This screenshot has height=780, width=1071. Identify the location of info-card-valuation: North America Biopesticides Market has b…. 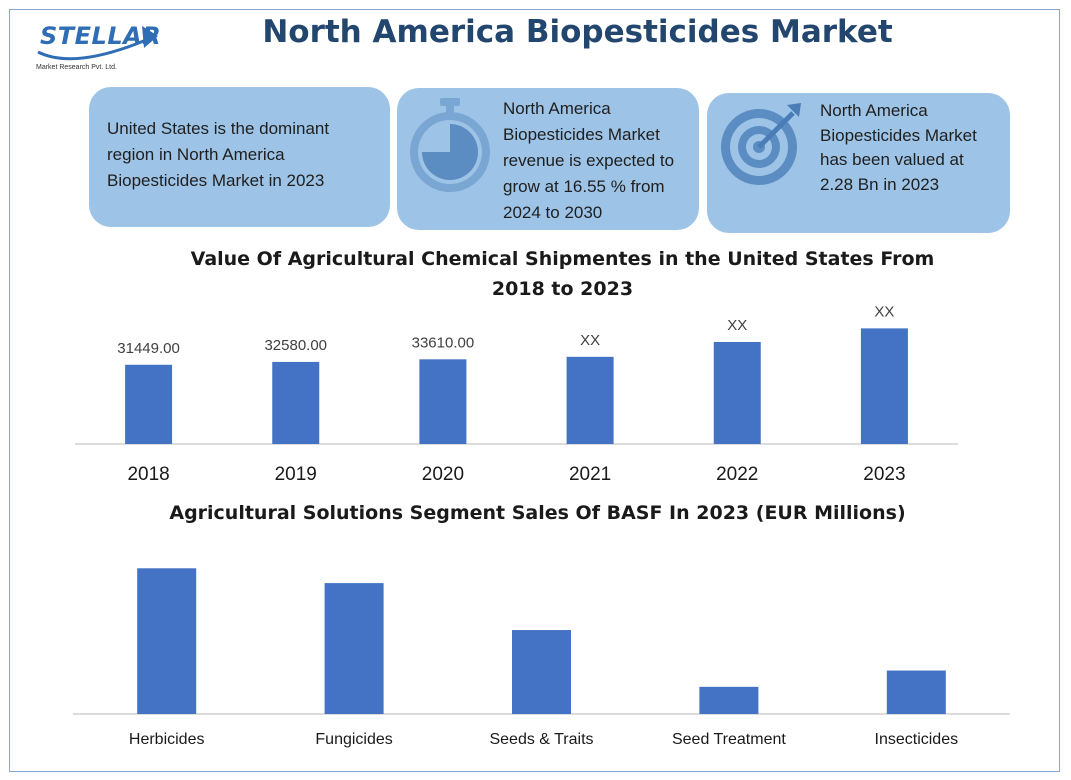
(858, 163).